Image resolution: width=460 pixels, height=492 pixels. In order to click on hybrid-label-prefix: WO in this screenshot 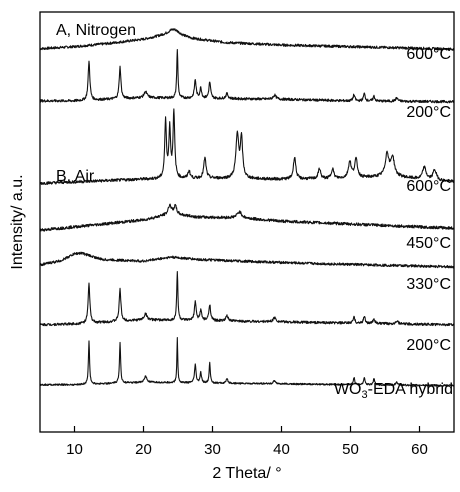, I will do `click(348, 389)`.